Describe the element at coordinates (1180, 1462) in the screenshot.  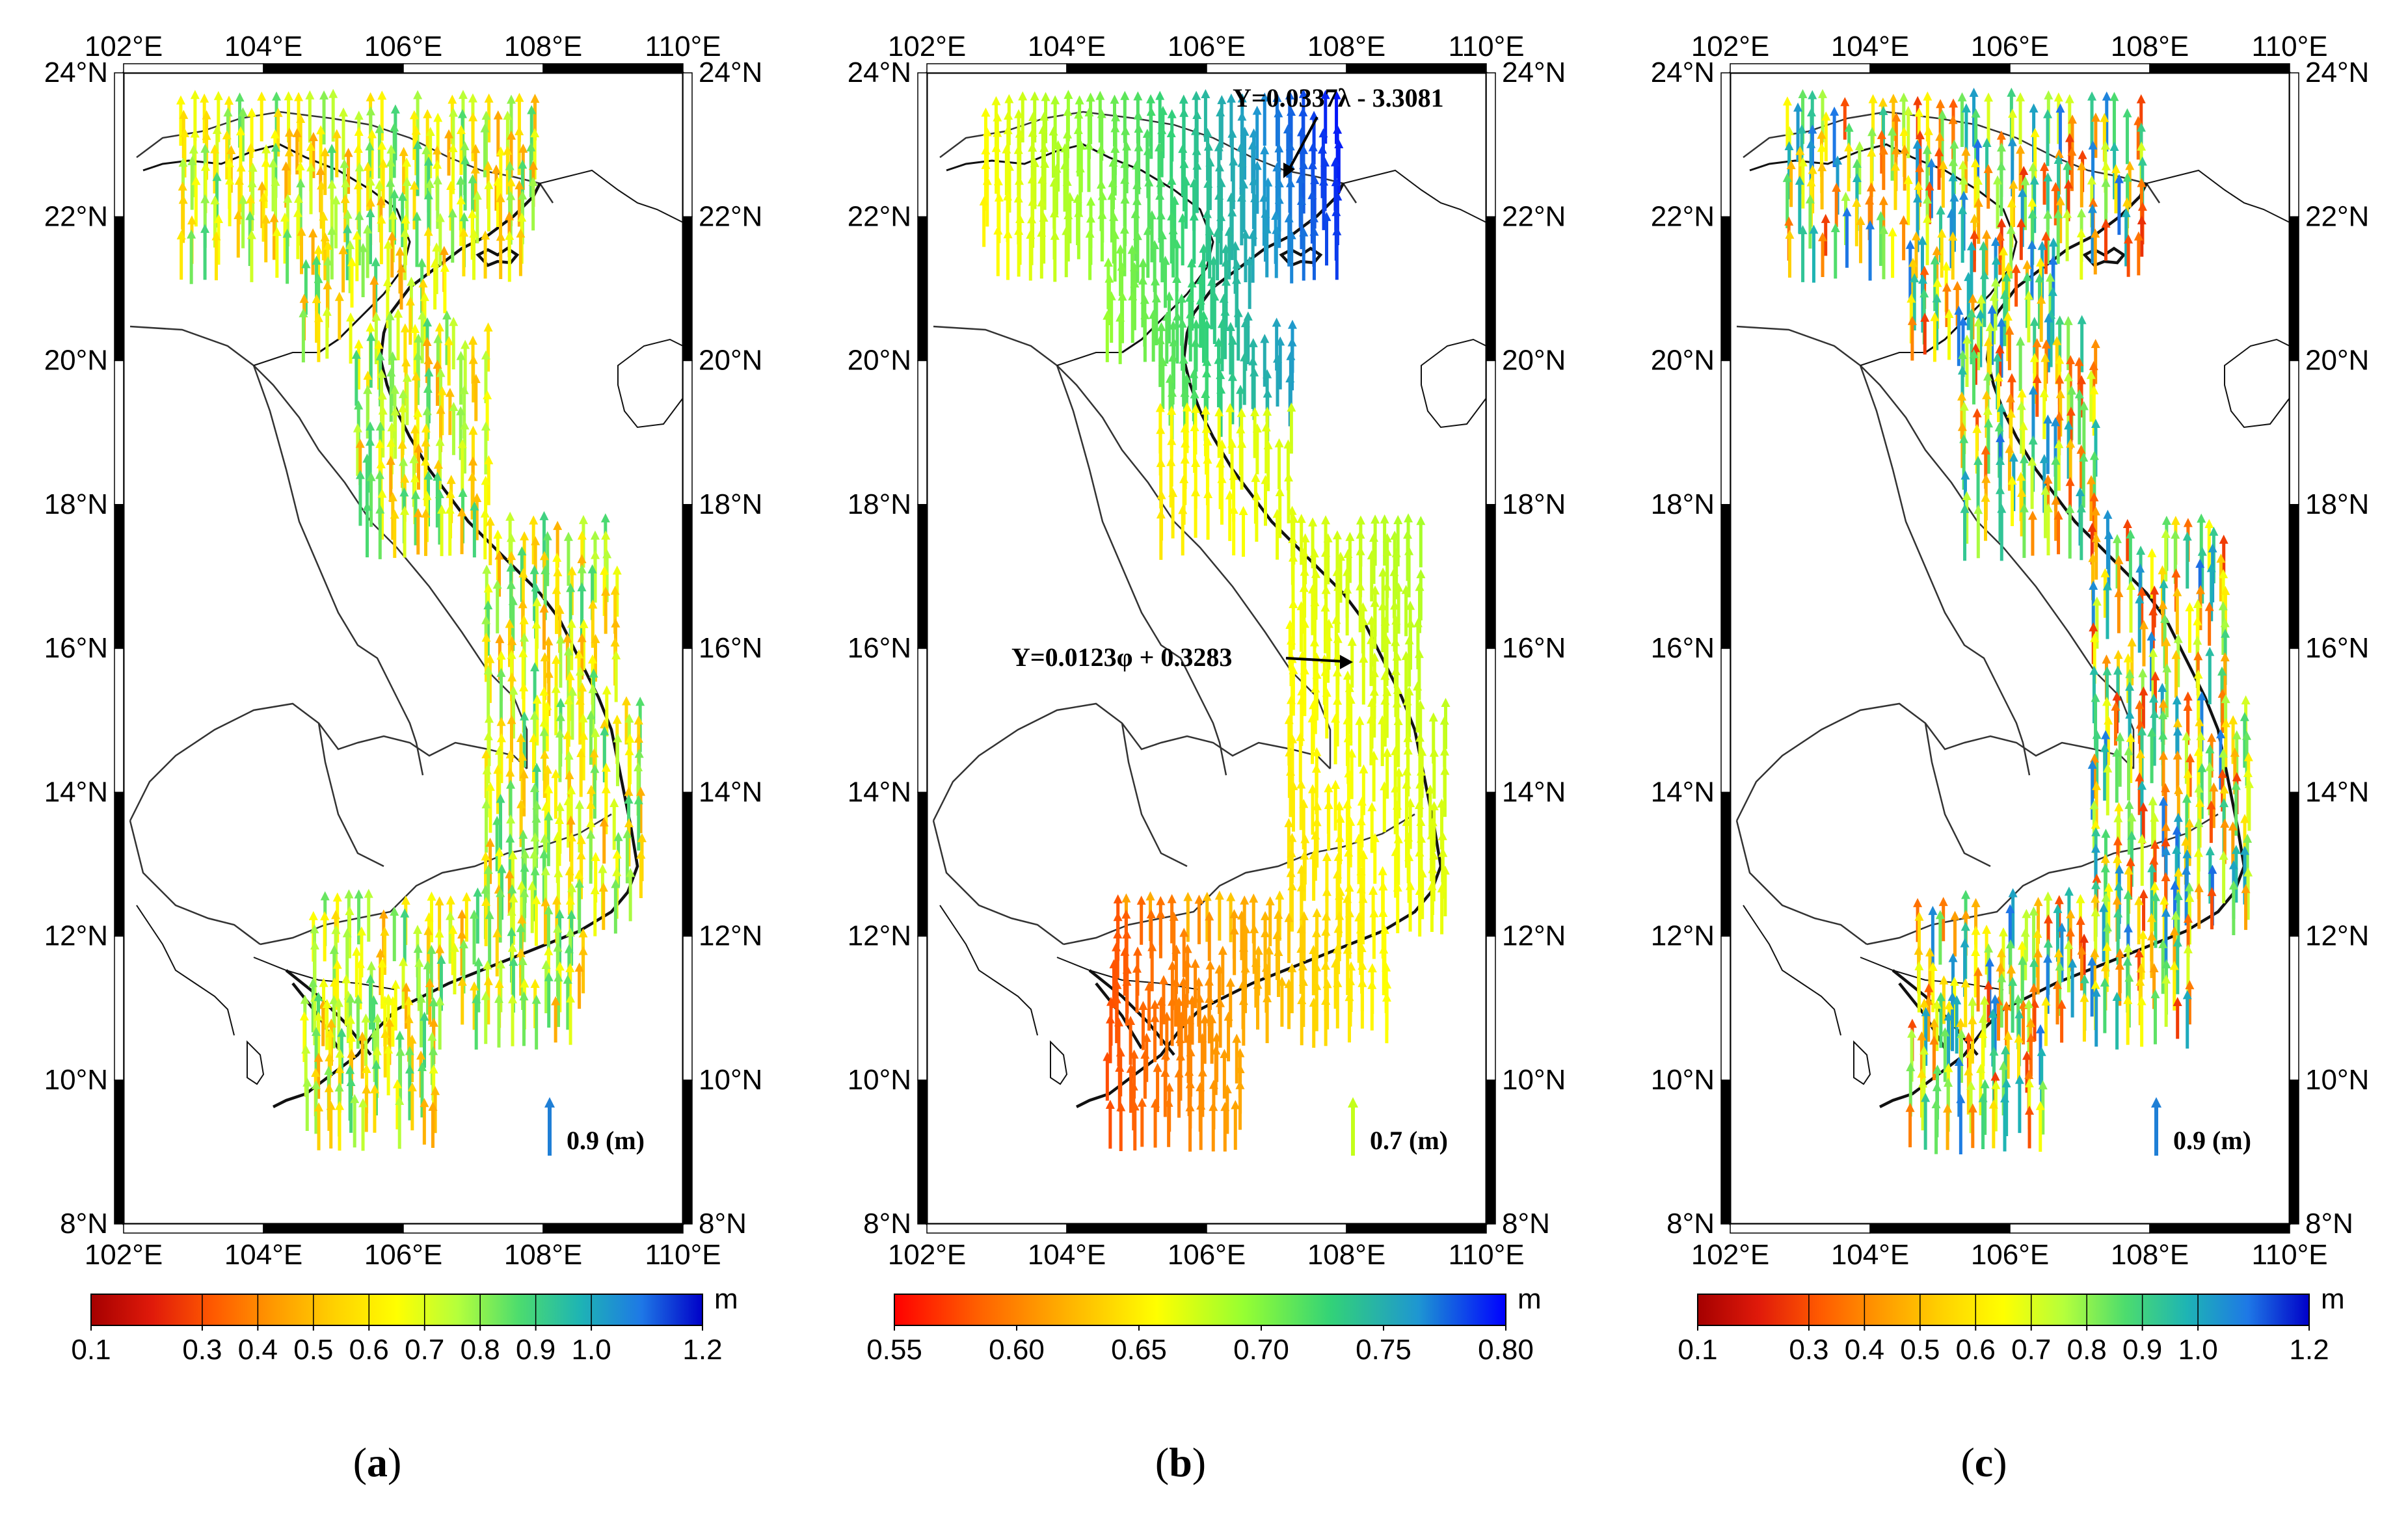
I see `panel-caption: (b)` at that location.